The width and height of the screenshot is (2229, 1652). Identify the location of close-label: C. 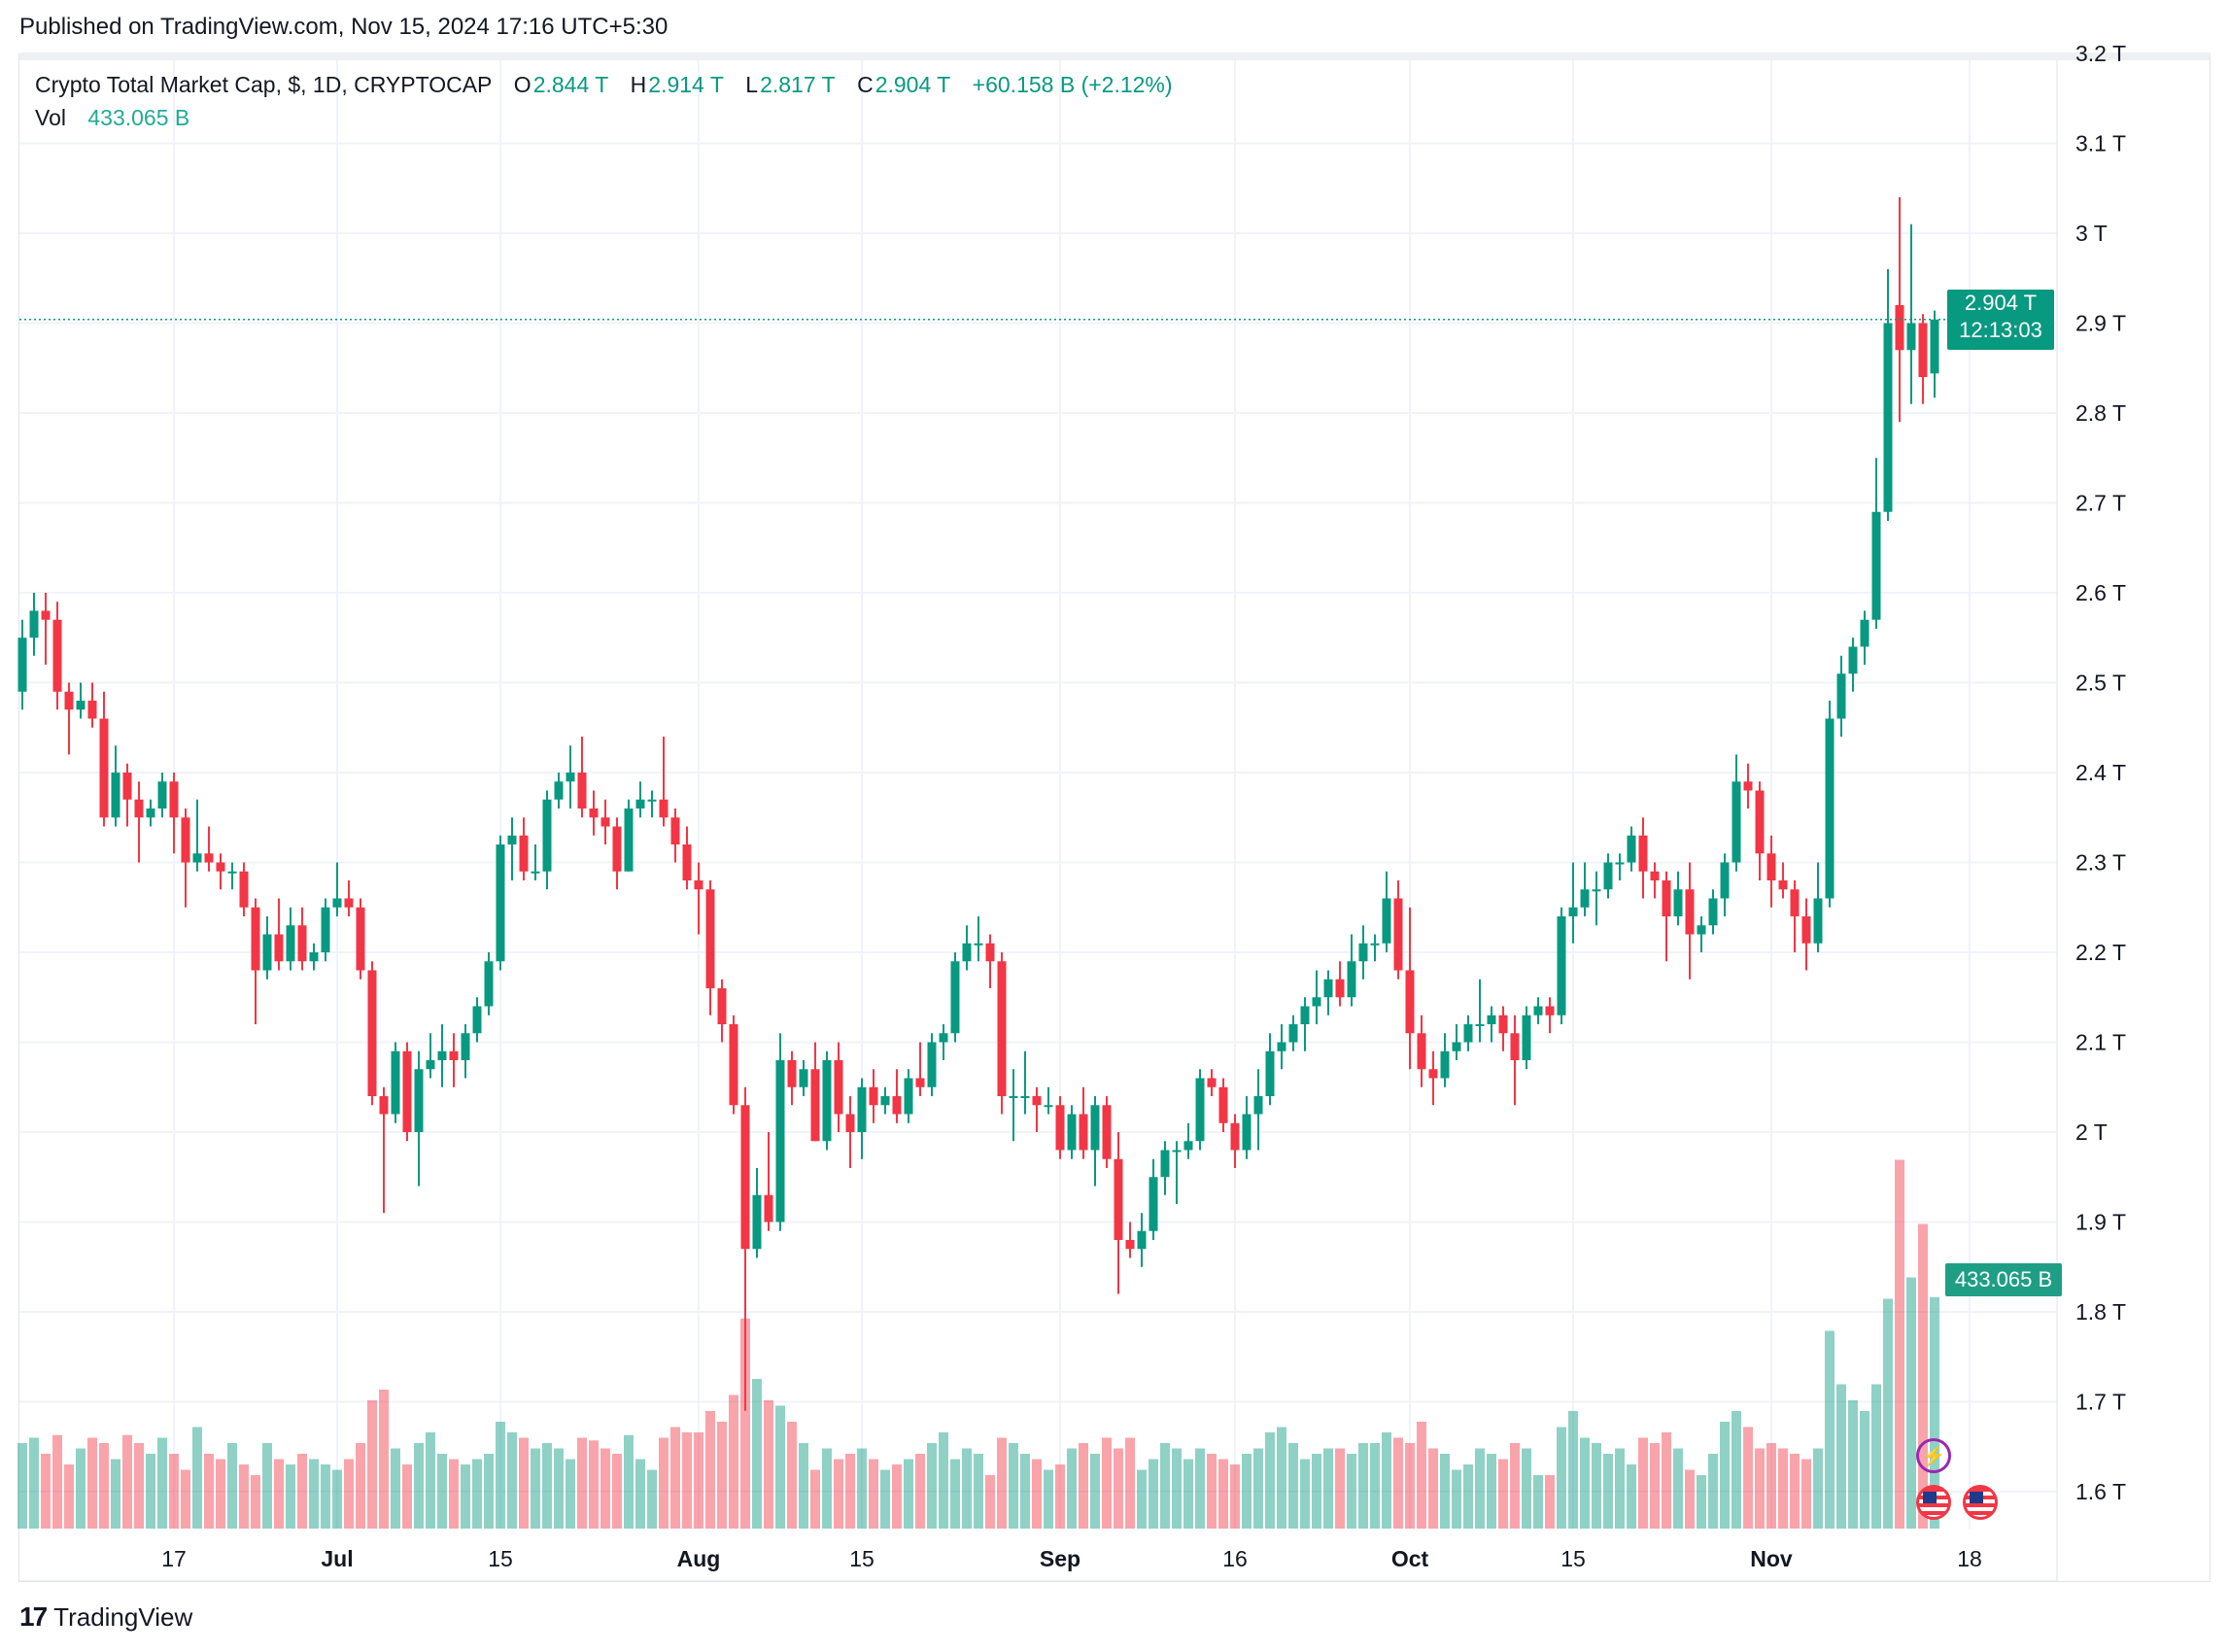
(865, 84).